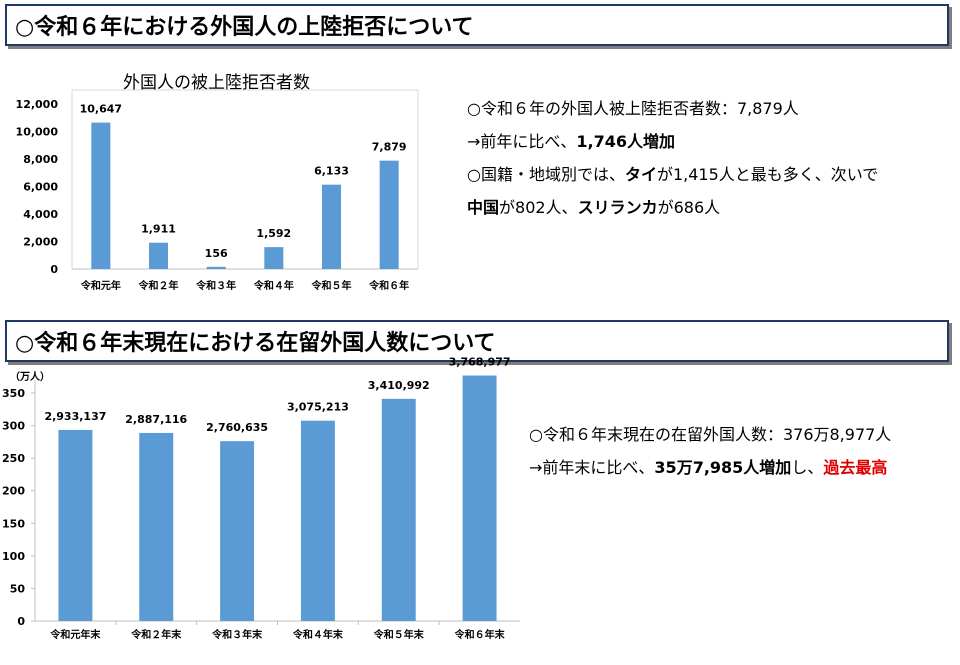 This screenshot has height=665, width=960. Describe the element at coordinates (388, 285) in the screenshot. I see `category-label: 令和６年` at that location.